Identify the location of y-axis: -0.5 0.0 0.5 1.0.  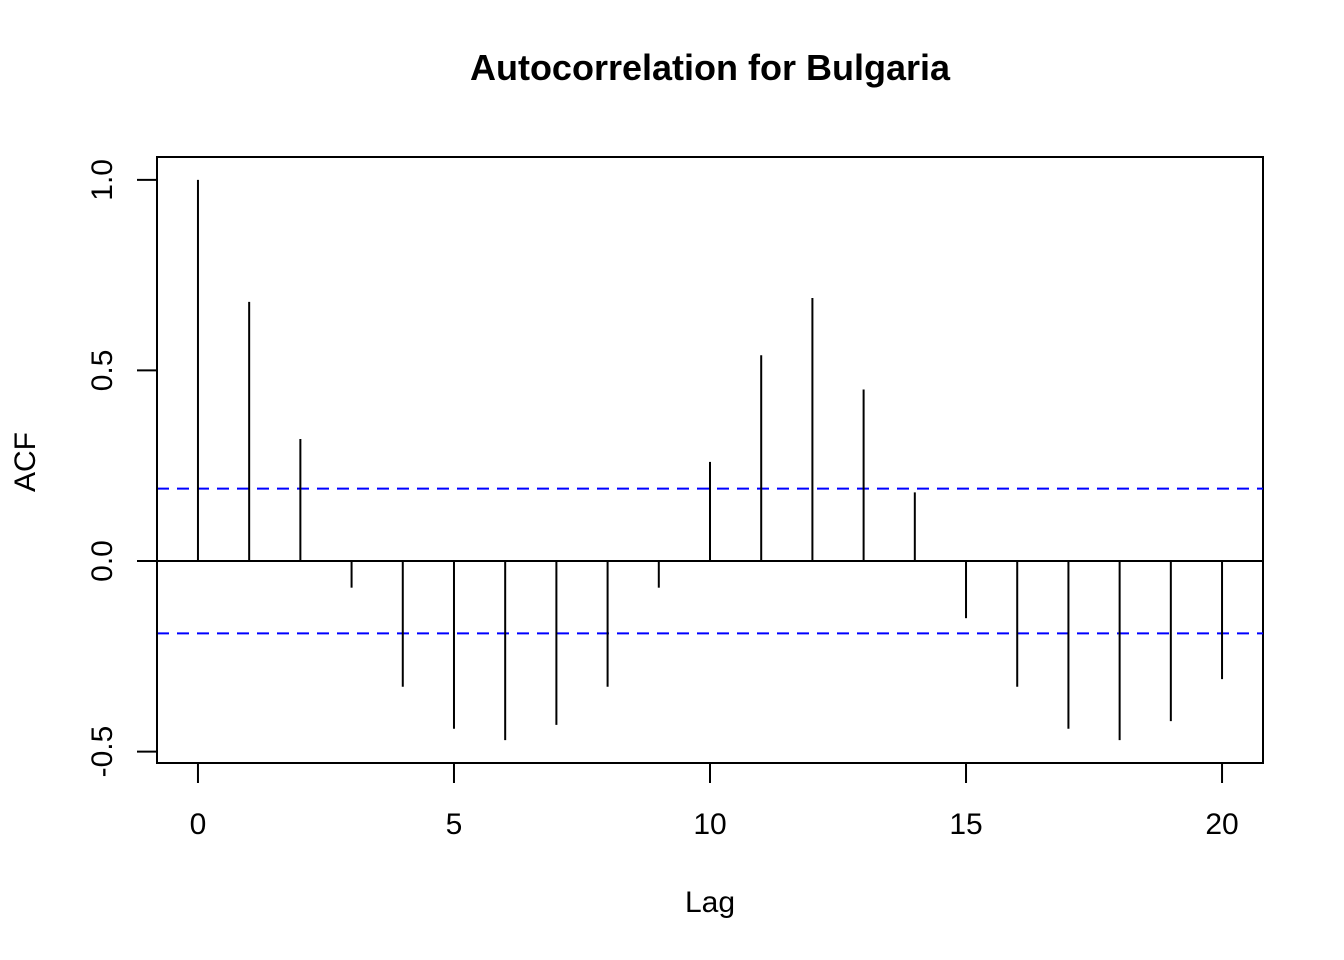
(122, 468).